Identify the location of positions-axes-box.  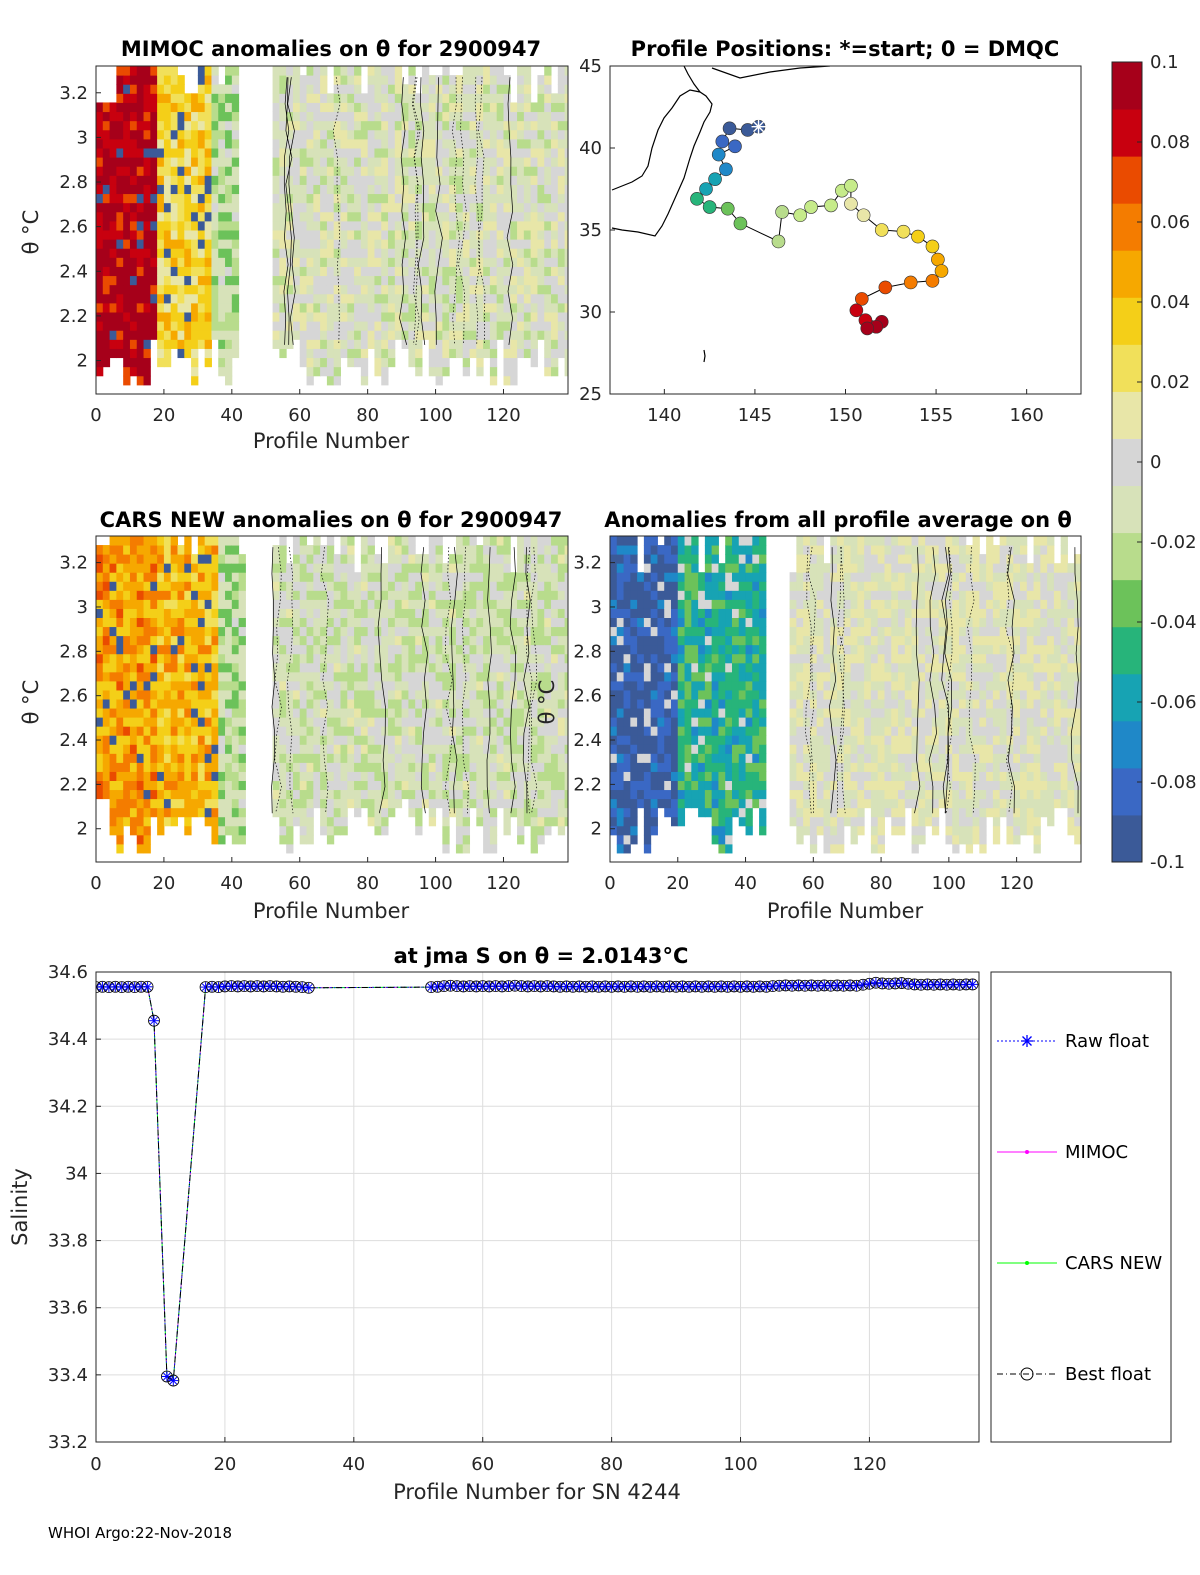
(845, 230).